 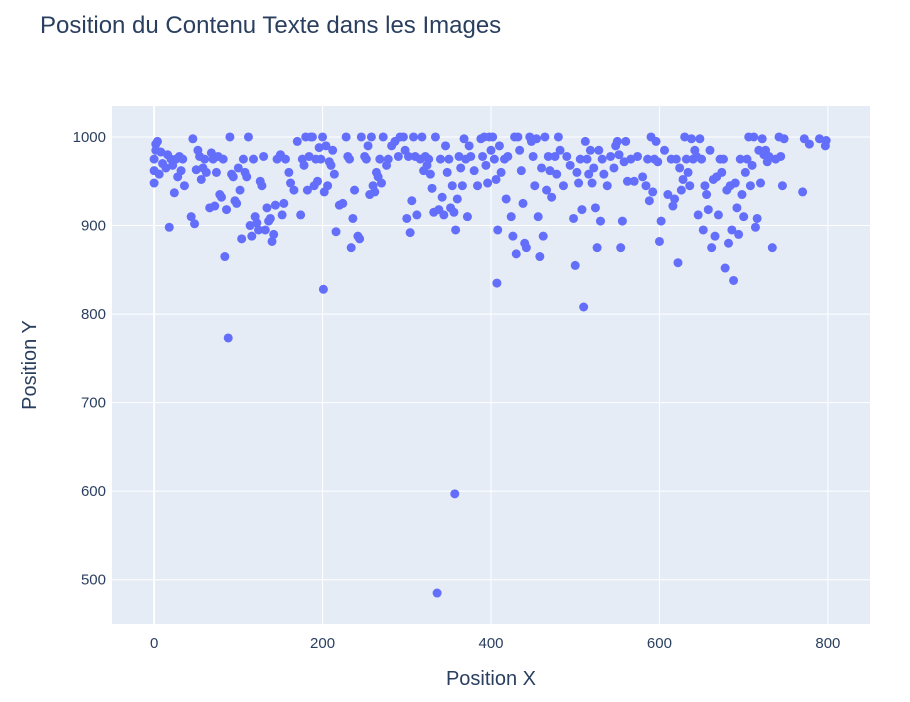 What do you see at coordinates (154, 643) in the screenshot?
I see `x-tick-label: 0` at bounding box center [154, 643].